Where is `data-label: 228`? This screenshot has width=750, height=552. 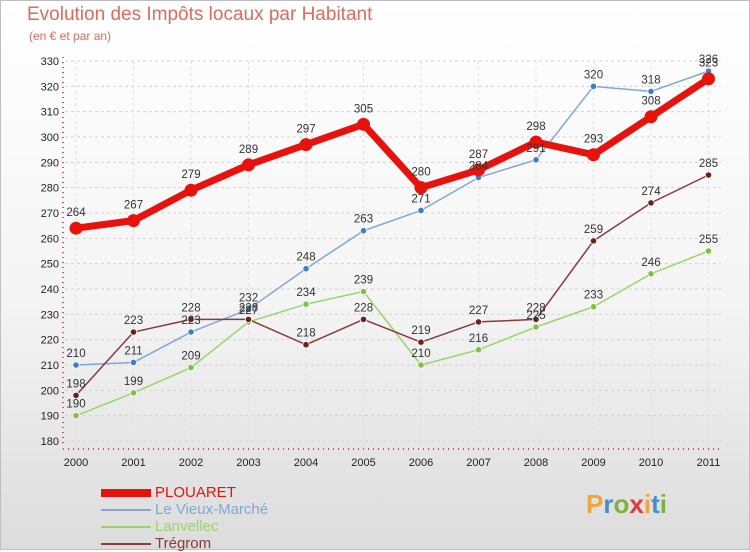
data-label: 228 is located at coordinates (535, 308).